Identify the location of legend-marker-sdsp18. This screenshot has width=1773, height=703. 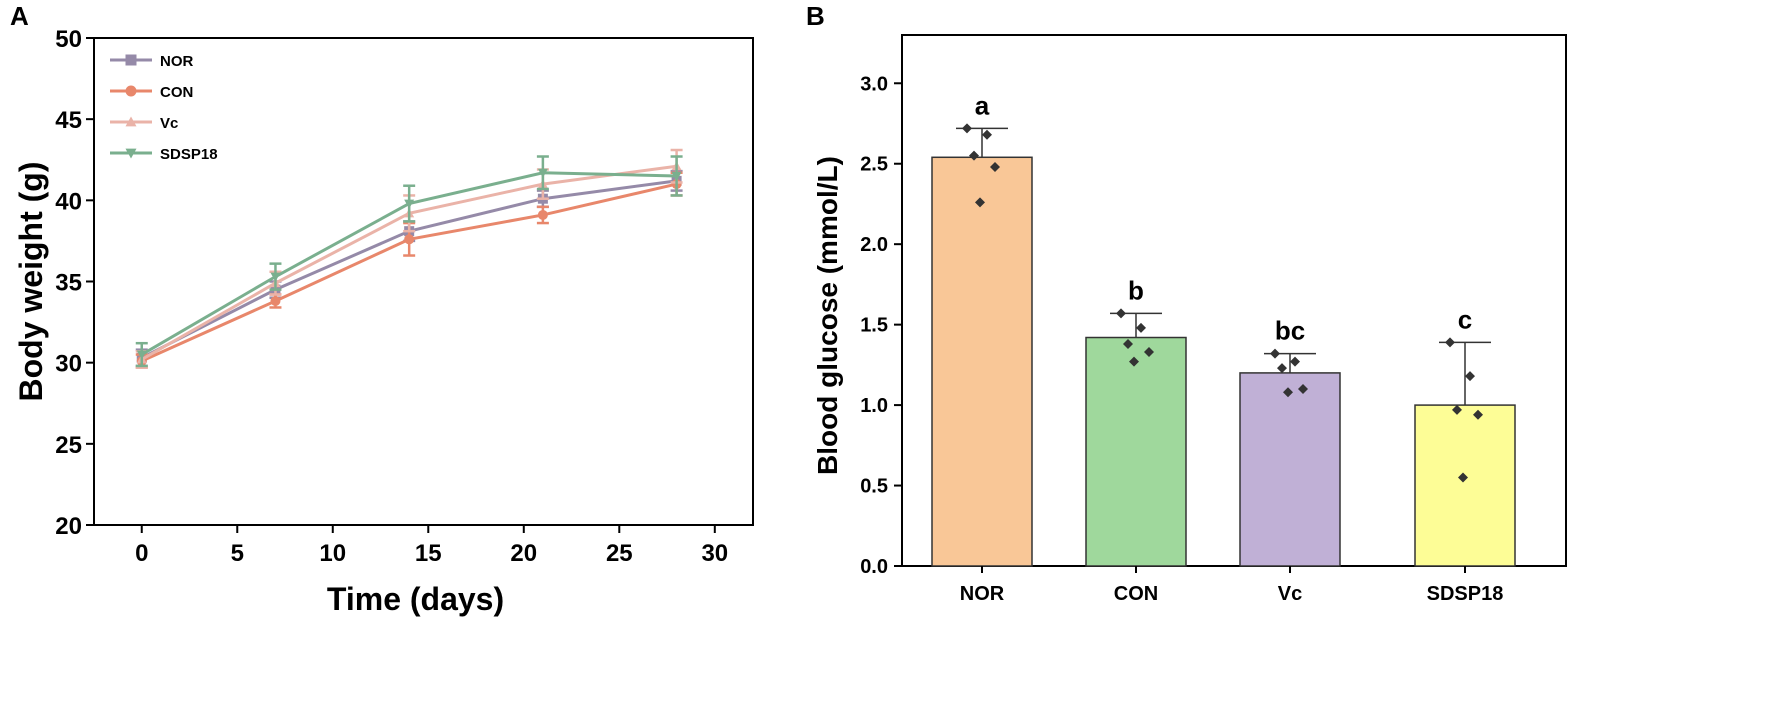
(131, 153).